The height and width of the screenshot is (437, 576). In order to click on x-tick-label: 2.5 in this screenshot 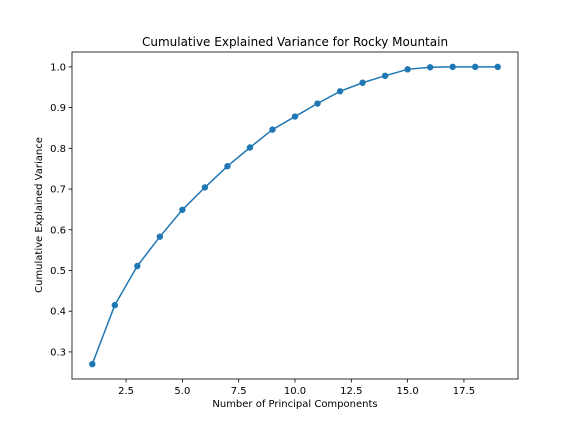, I will do `click(126, 391)`.